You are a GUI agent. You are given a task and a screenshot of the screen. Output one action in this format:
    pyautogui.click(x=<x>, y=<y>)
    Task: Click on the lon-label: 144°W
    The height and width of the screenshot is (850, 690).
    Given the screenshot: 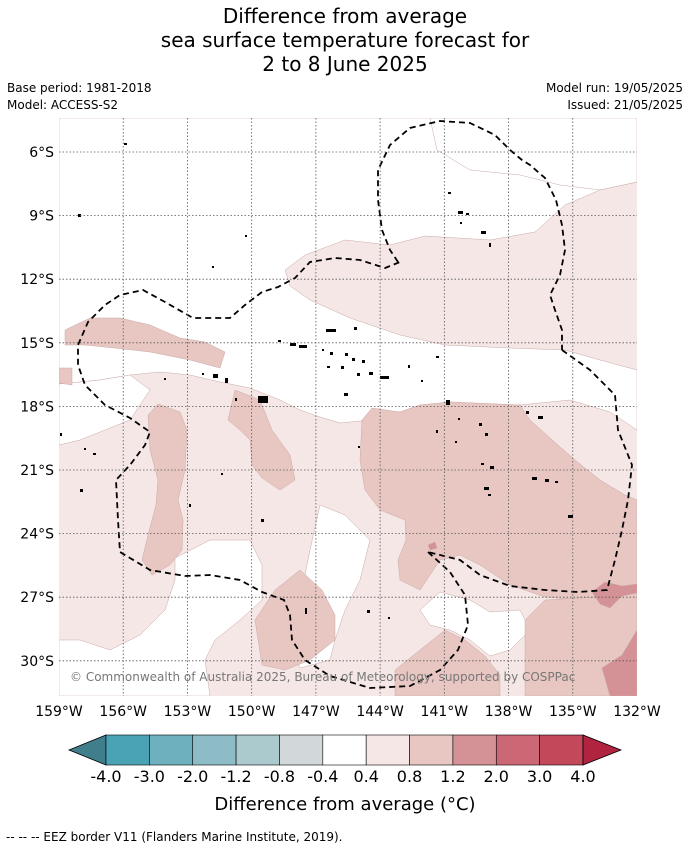 What is the action you would take?
    pyautogui.click(x=380, y=712)
    